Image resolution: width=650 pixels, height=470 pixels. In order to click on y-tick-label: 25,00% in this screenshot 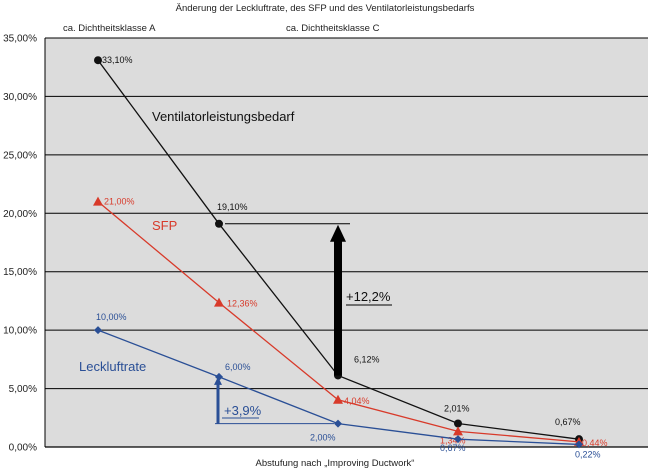, I will do `click(20, 155)`.